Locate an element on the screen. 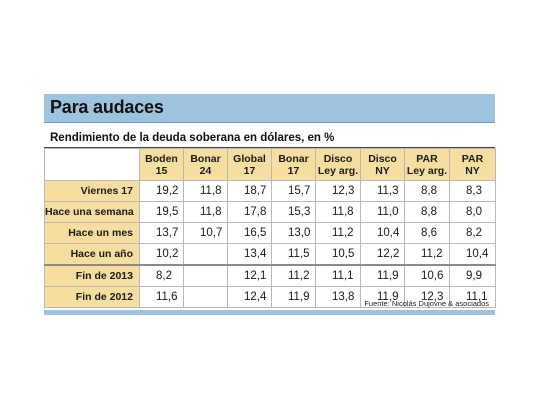 This screenshot has width=540, height=405. table-cell: 11,3 is located at coordinates (382, 191).